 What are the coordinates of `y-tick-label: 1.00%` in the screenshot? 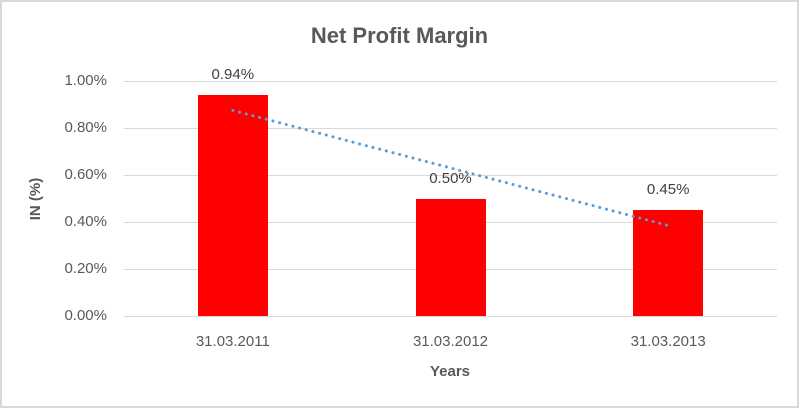 It's located at (85, 80).